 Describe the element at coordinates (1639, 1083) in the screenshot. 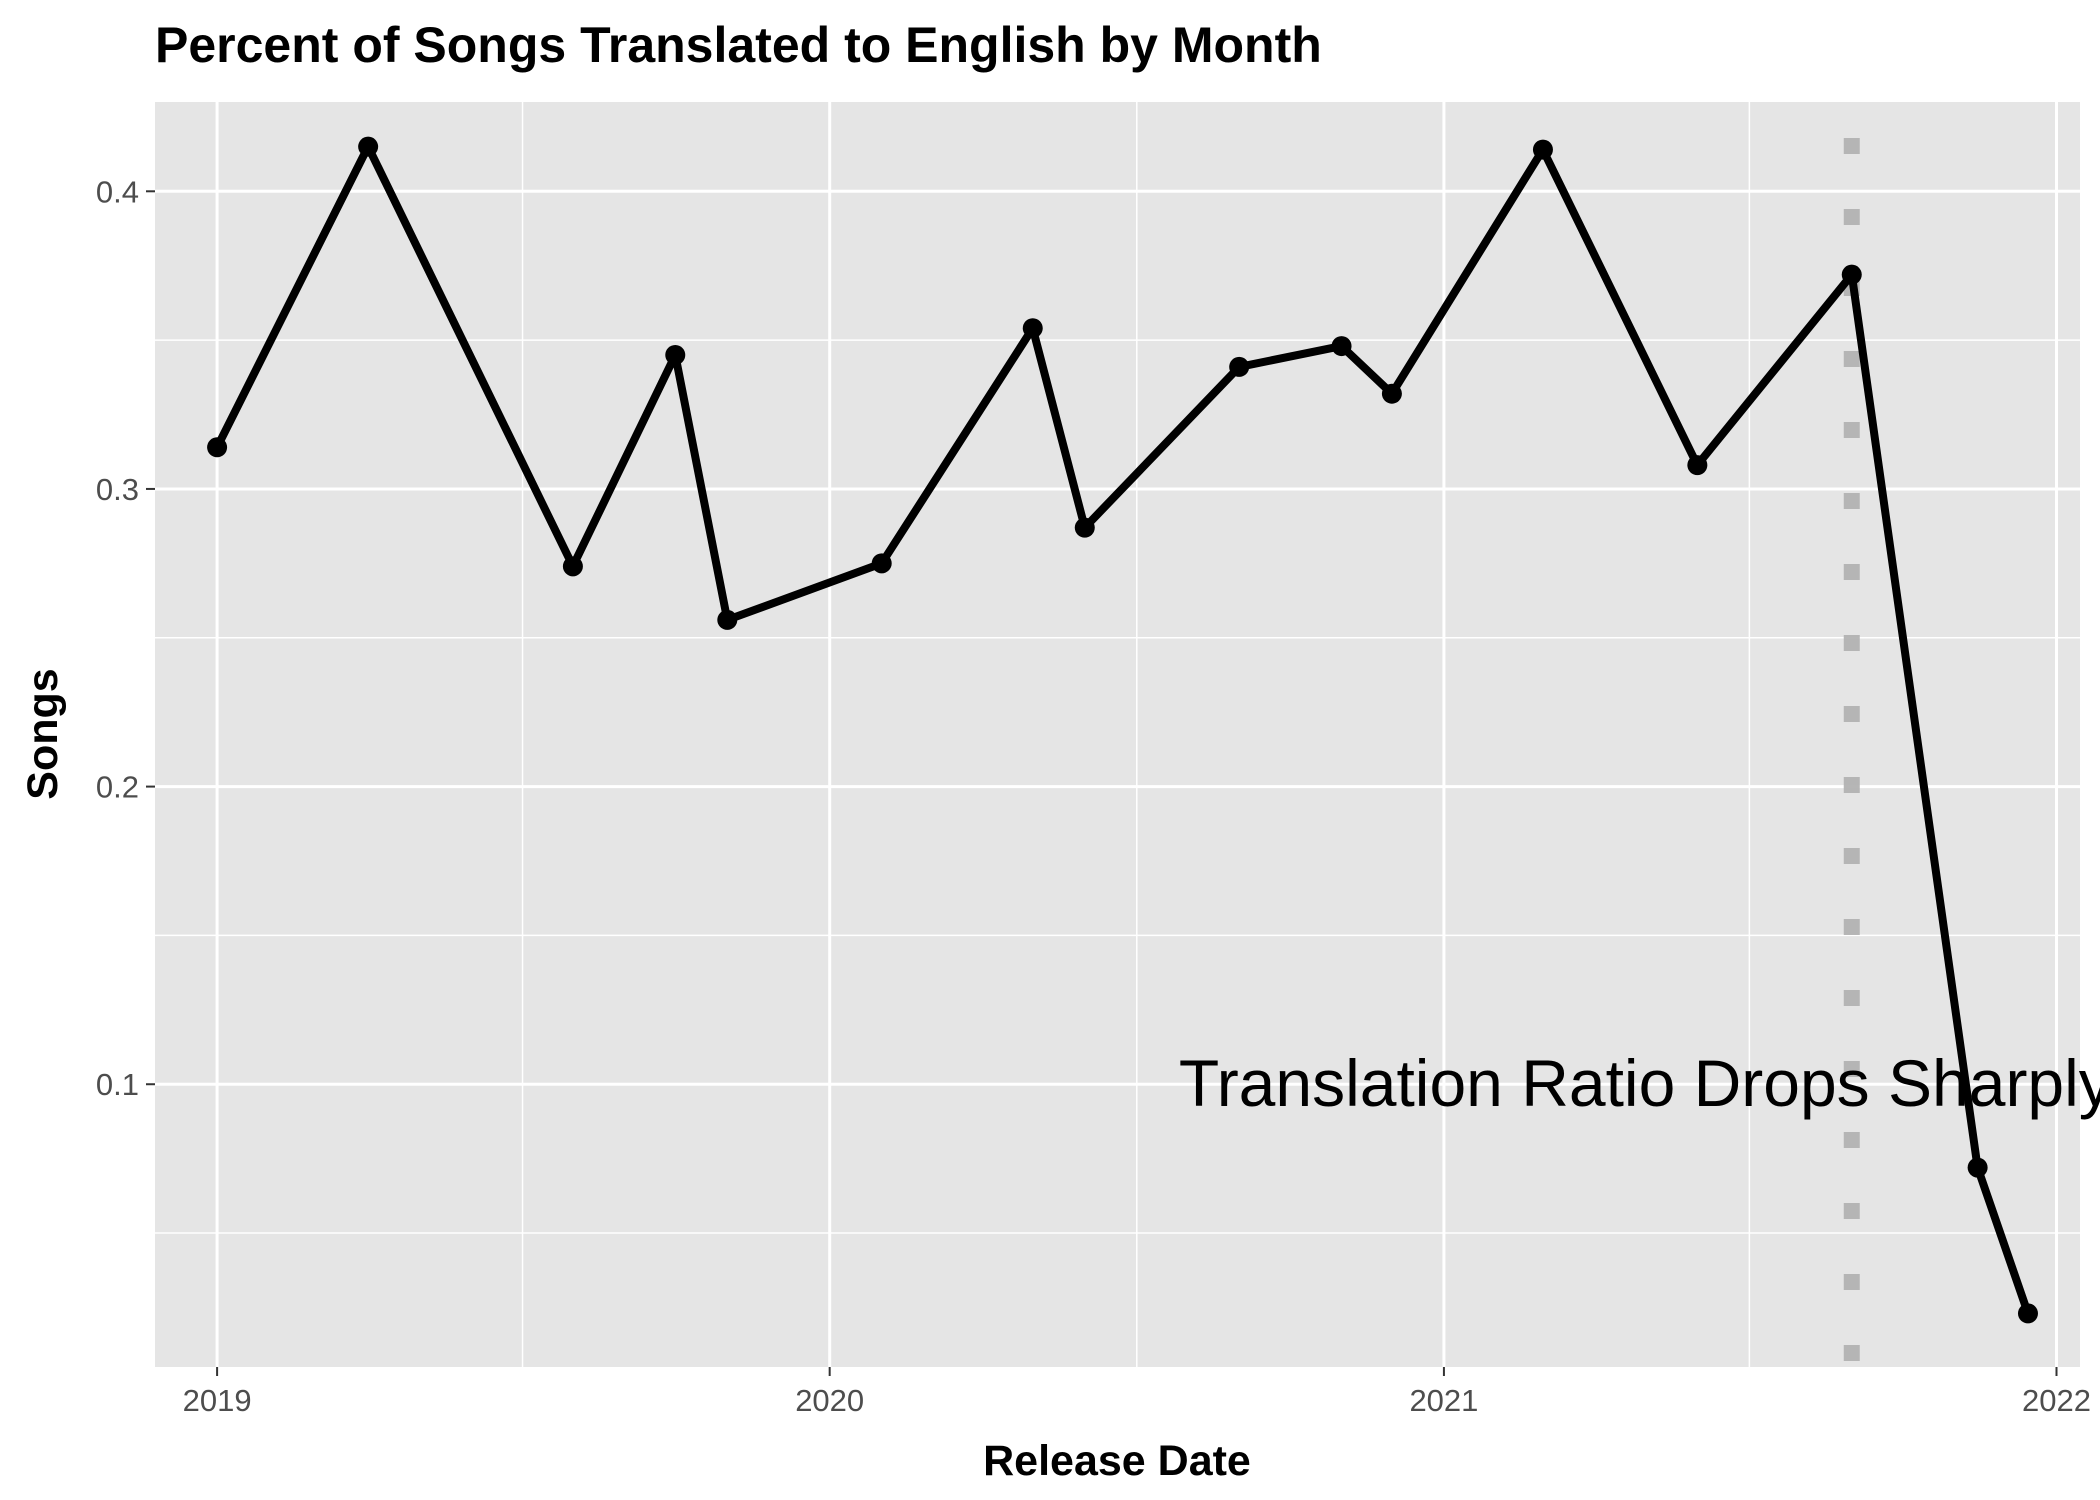

I see `annotation-text: Translation Ratio Drops Sharply` at that location.